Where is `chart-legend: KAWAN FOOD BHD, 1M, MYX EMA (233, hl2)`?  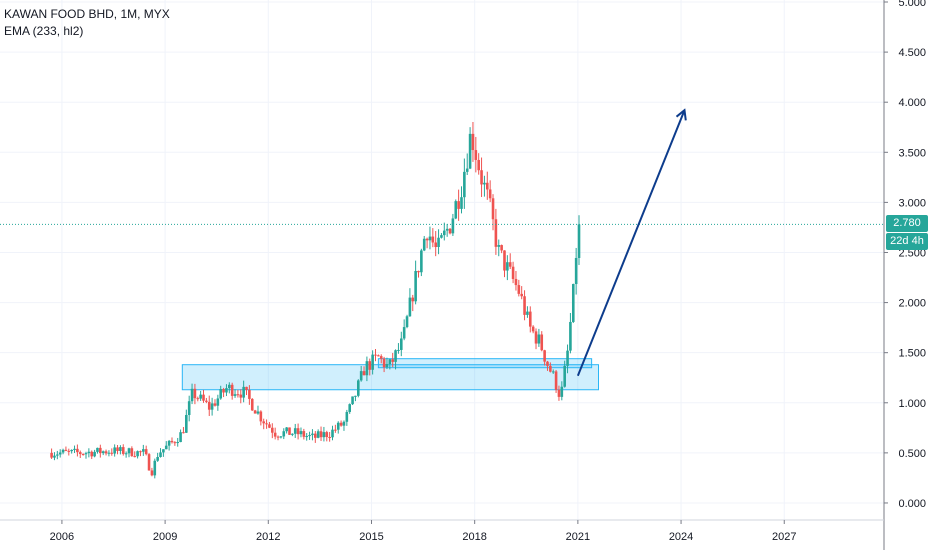
chart-legend: KAWAN FOOD BHD, 1M, MYX EMA (233, hl2) is located at coordinates (87, 23).